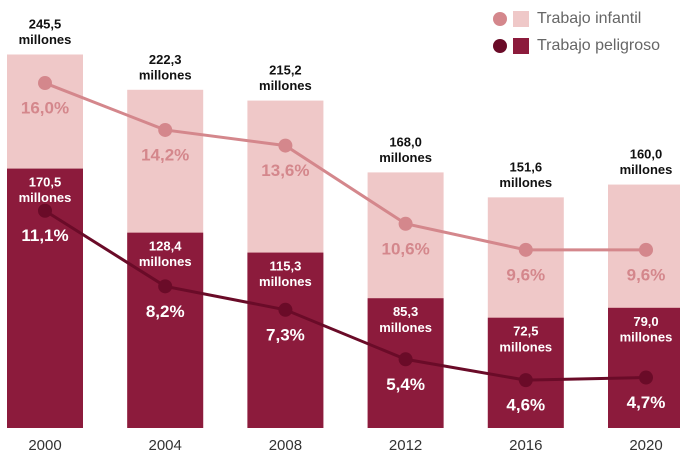 This screenshot has width=680, height=458. Describe the element at coordinates (165, 154) in the screenshot. I see `percentage-label: 14,2%` at that location.